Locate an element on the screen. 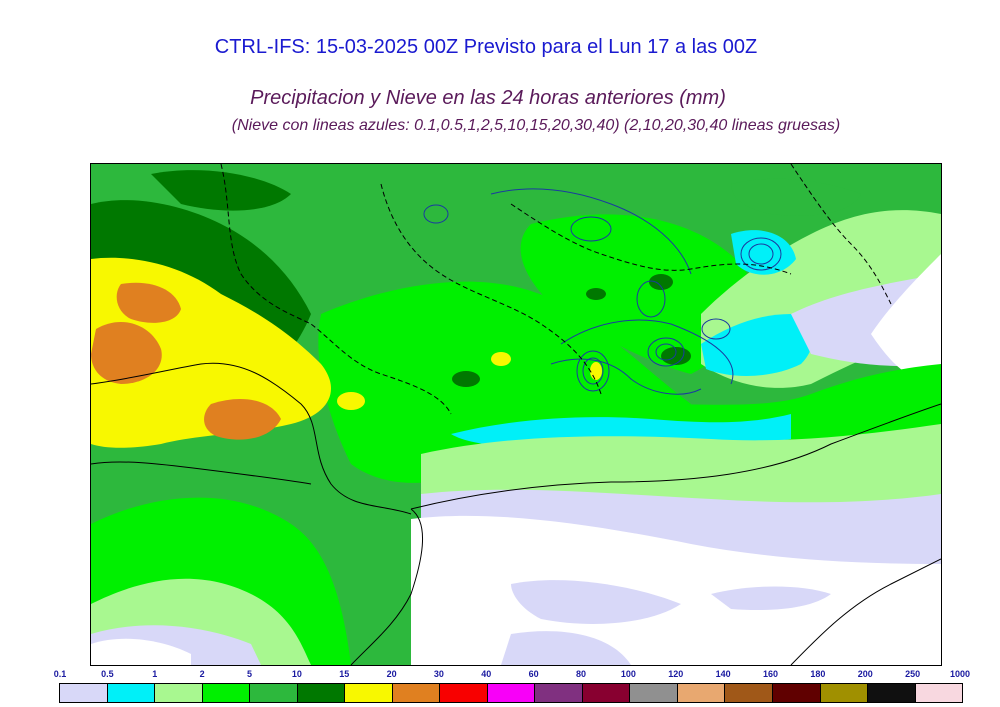  fill-darkgreen-top is located at coordinates (221, 190).